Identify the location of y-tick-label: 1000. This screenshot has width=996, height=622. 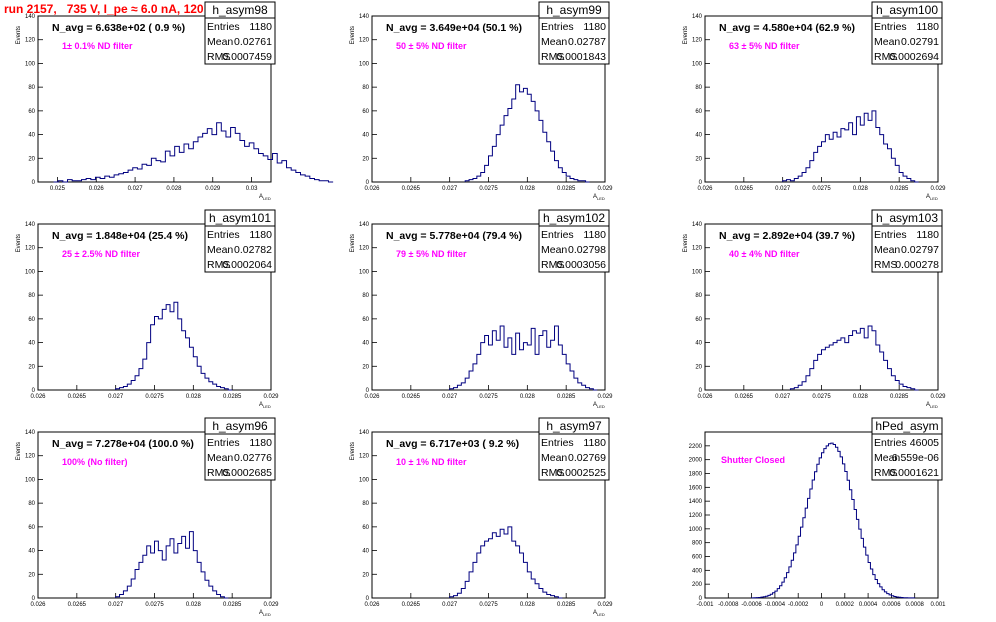
(696, 530).